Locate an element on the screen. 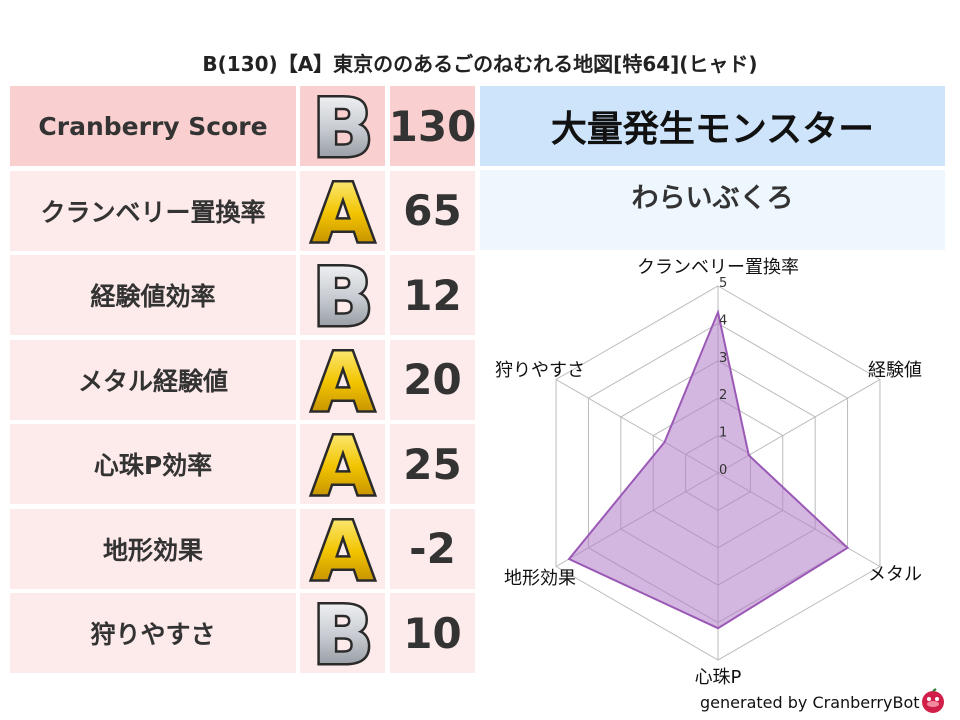 This screenshot has height=720, width=960. row-value: 12 is located at coordinates (432, 295).